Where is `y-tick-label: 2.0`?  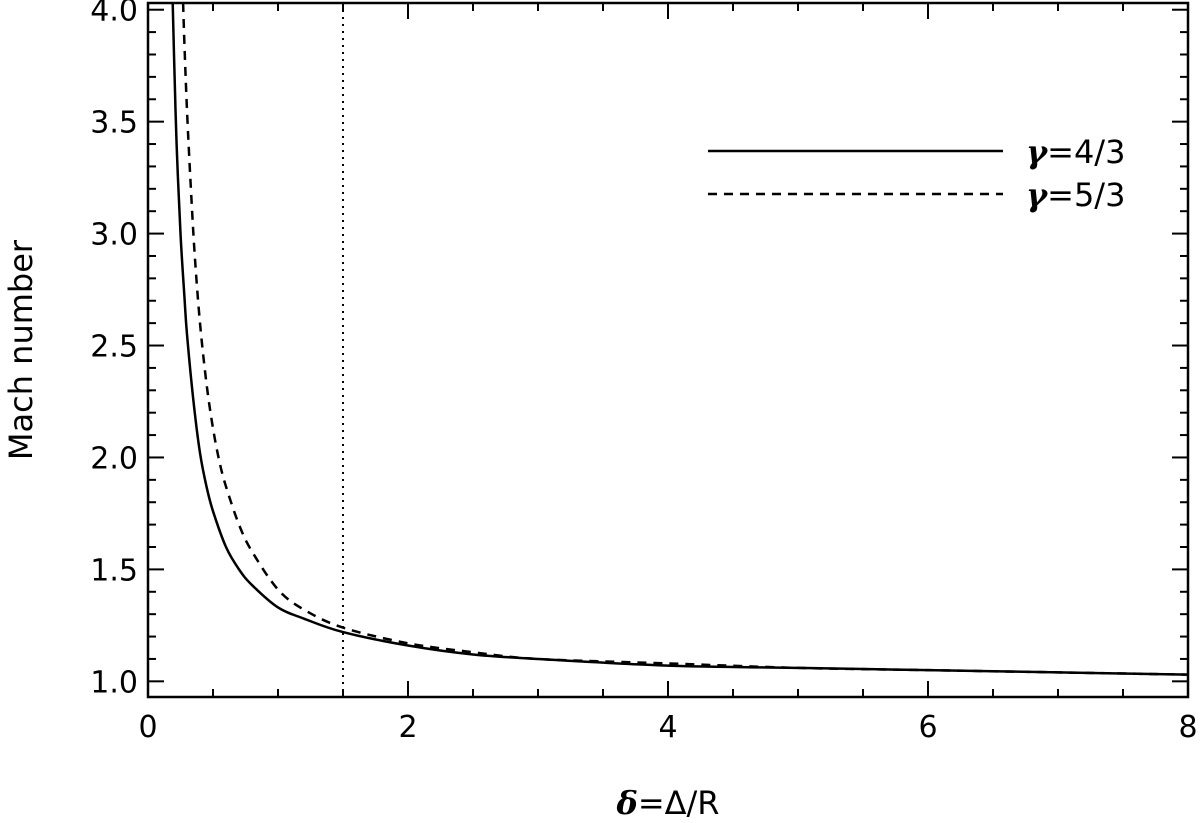
y-tick-label: 2.0 is located at coordinates (114, 458).